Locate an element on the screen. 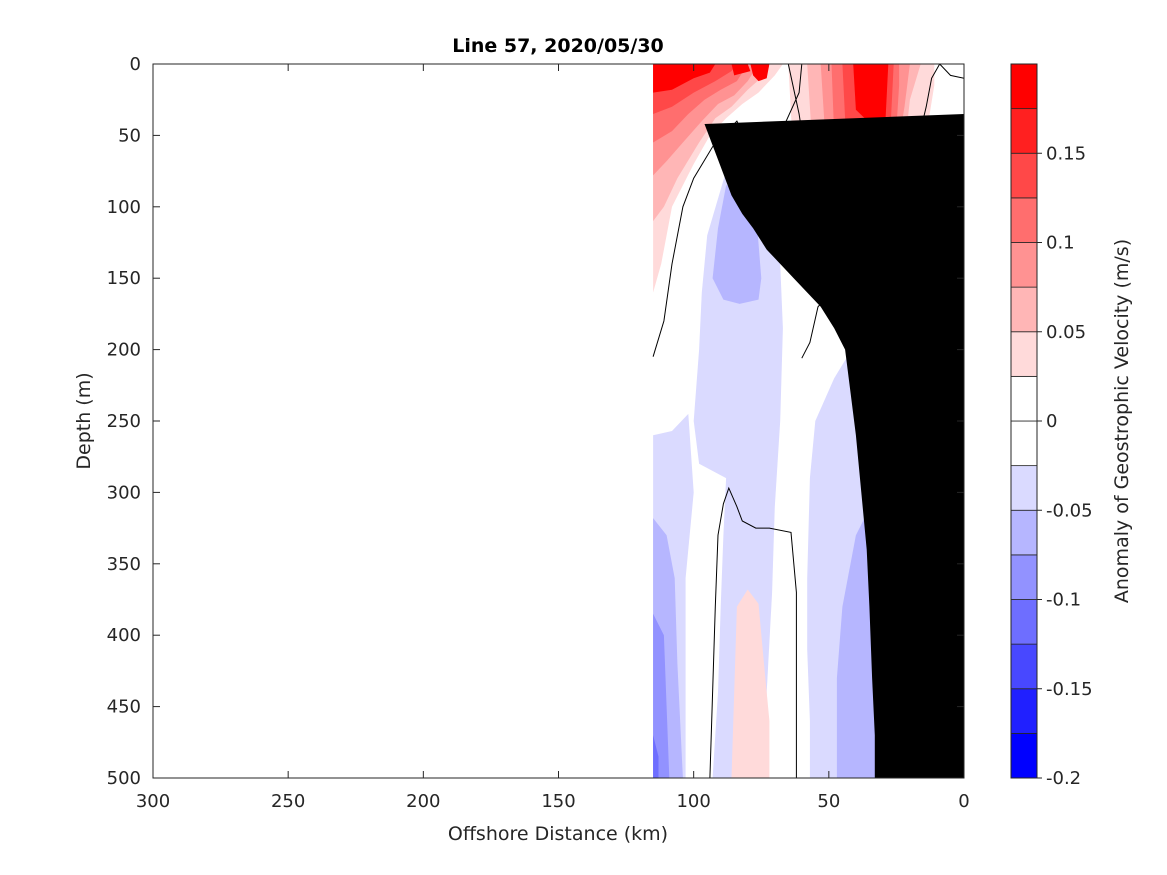 This screenshot has width=1167, height=875. colorbar-tick-label: -0.2 is located at coordinates (1063, 778).